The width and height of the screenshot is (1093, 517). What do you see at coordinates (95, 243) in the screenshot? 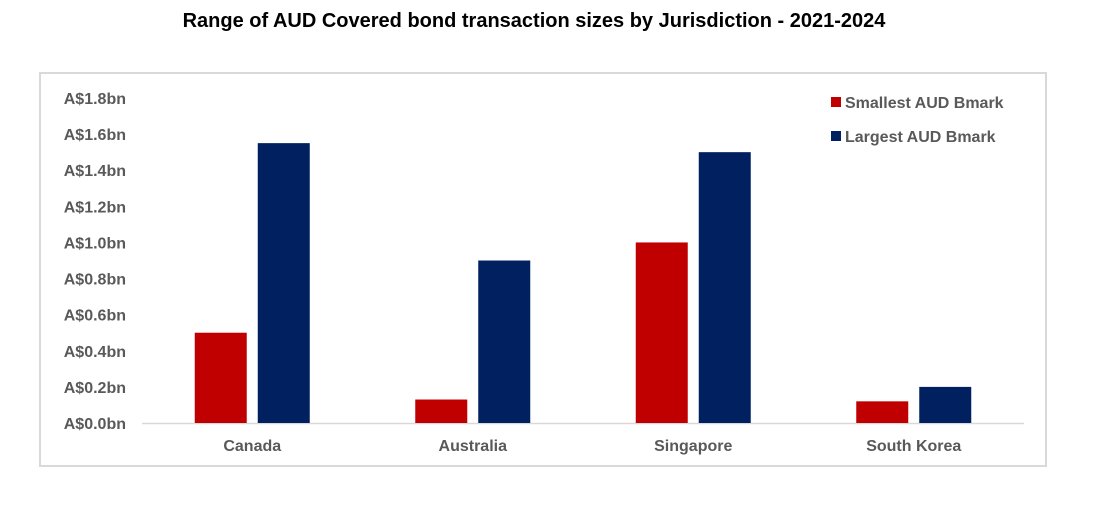
I see `y-tick-label: A$1.0bn` at bounding box center [95, 243].